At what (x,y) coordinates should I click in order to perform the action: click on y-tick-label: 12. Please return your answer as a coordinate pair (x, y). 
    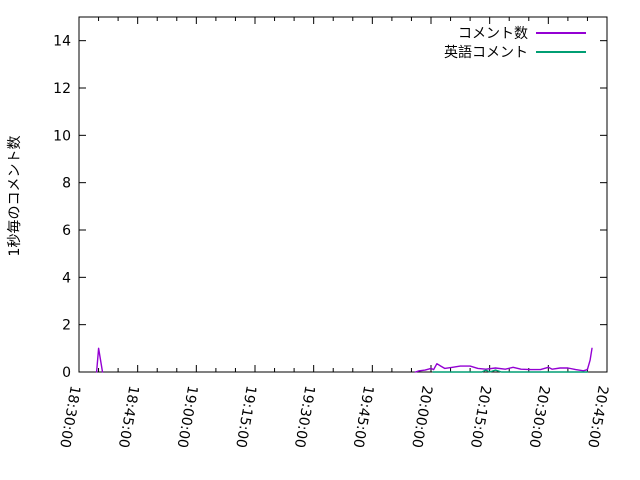
    Looking at the image, I should click on (62, 89).